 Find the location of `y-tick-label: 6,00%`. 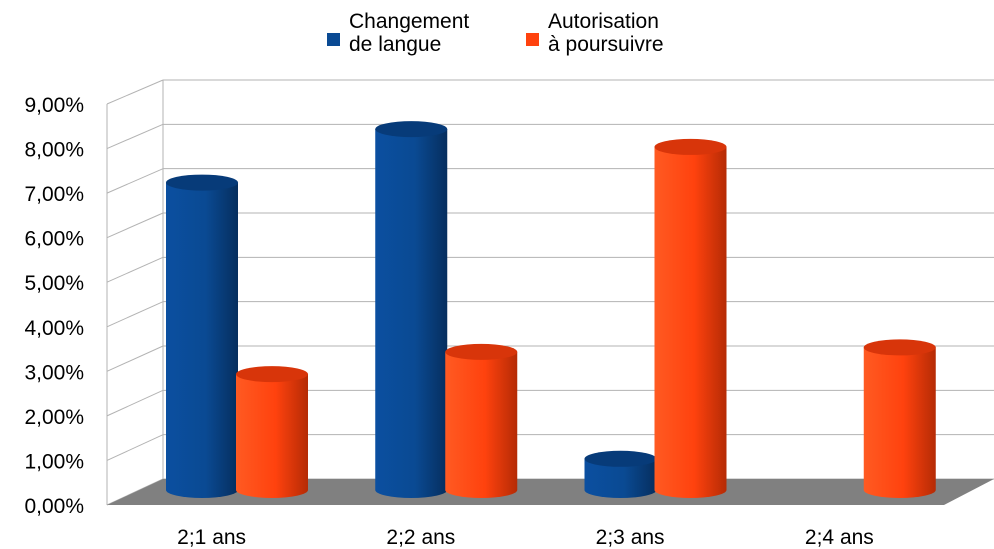

y-tick-label: 6,00% is located at coordinates (54, 239).